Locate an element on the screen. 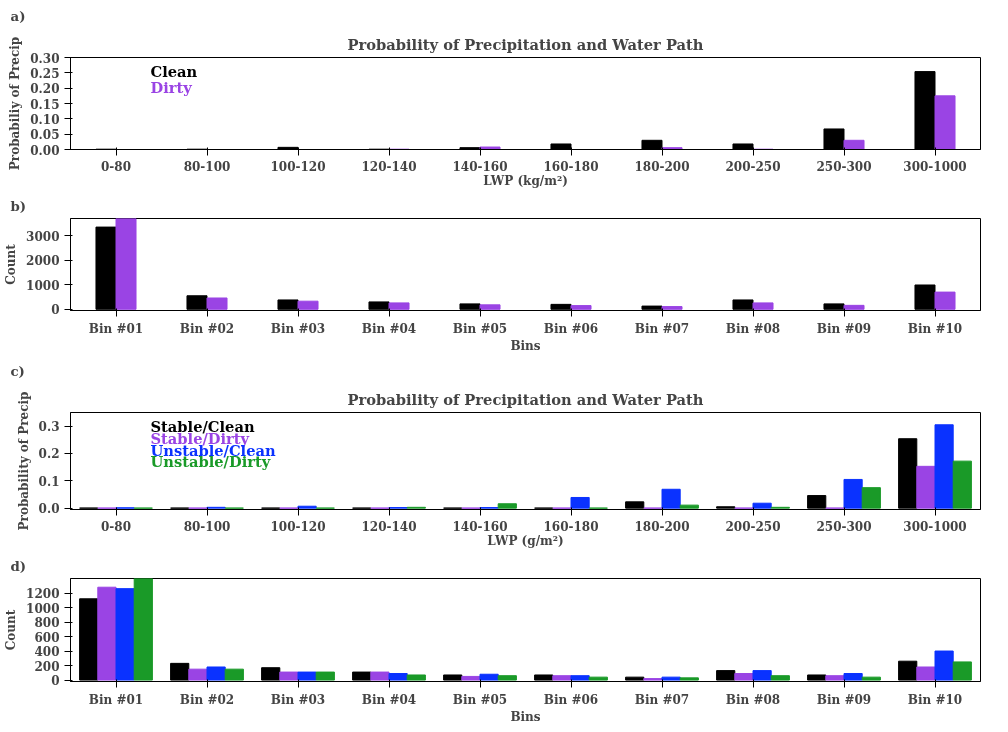 The image size is (1008, 732). text: b) is located at coordinates (18, 205).